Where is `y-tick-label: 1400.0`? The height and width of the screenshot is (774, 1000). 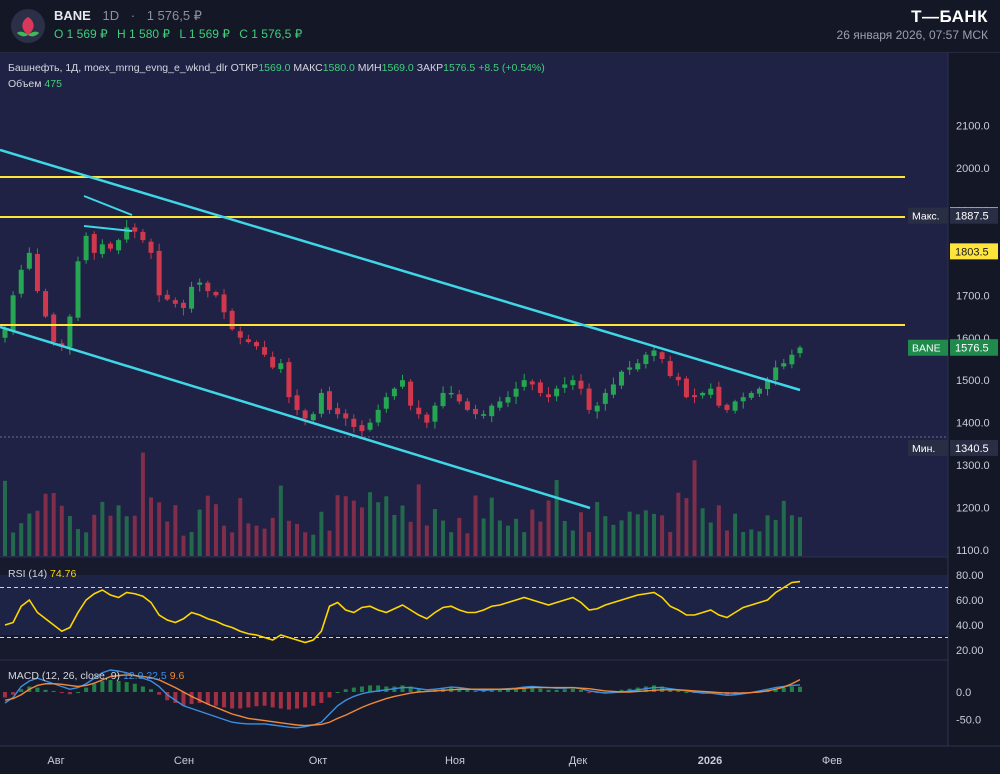
y-tick-label: 1400.0 is located at coordinates (973, 424).